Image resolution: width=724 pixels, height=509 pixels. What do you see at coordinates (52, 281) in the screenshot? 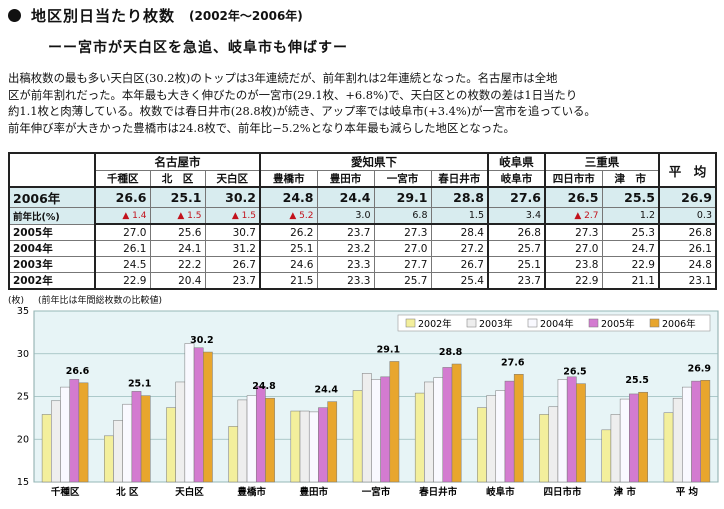
I see `row-header: 2002年` at bounding box center [52, 281].